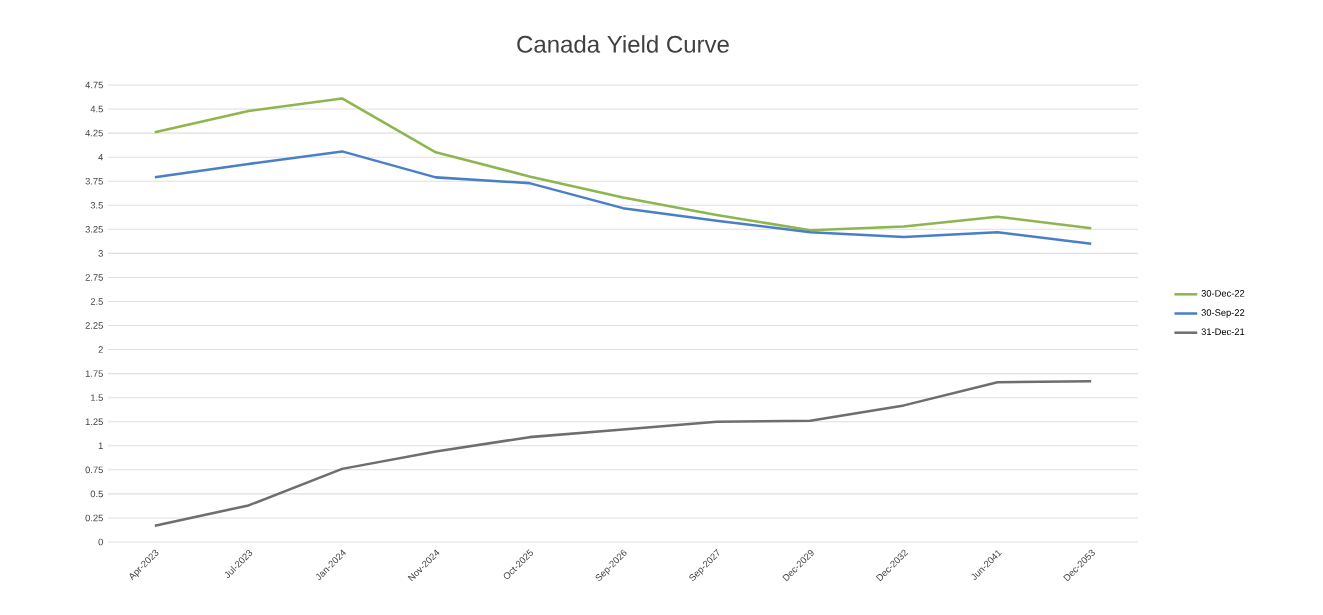 Image resolution: width=1323 pixels, height=615 pixels. What do you see at coordinates (1223, 293) in the screenshot?
I see `legend-label: 30-Dec-22` at bounding box center [1223, 293].